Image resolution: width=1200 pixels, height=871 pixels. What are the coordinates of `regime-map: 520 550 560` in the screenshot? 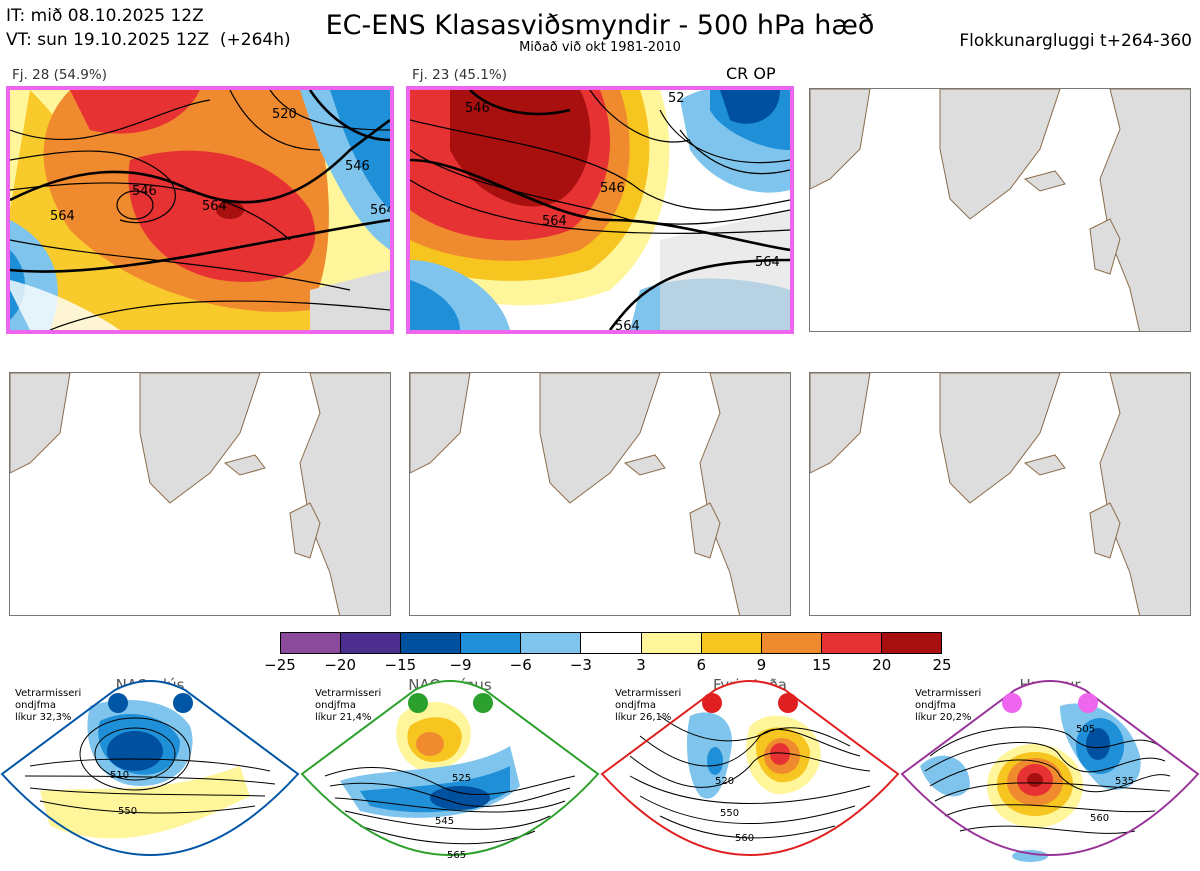 It's located at (750, 768).